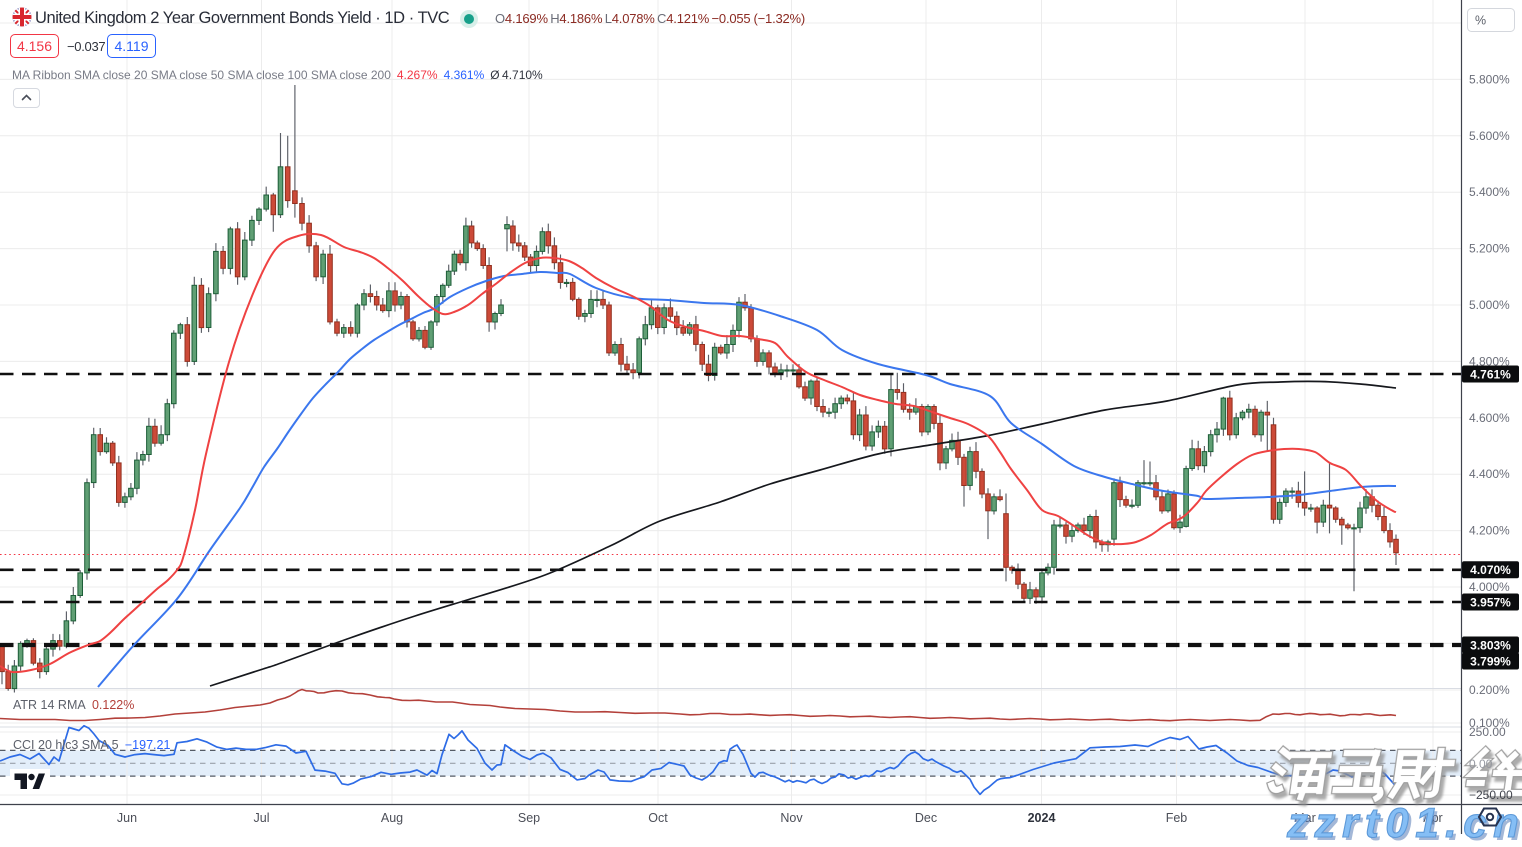 The width and height of the screenshot is (1522, 847). I want to click on svg-text: Apr, so click(1432, 818).